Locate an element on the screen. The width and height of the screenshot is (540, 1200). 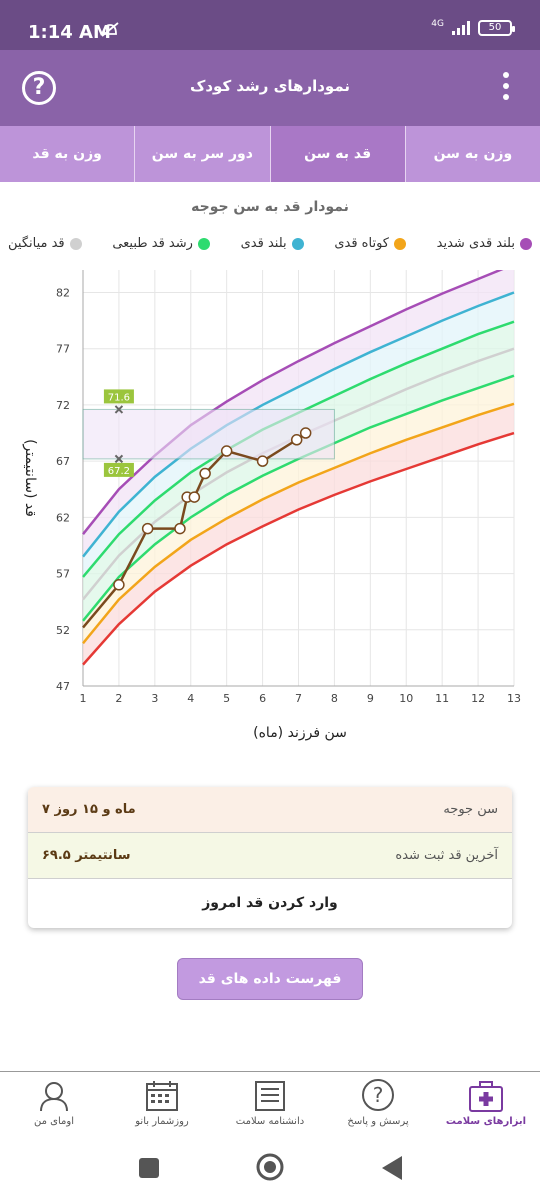
x-tick-label: 8 is located at coordinates (334, 698).